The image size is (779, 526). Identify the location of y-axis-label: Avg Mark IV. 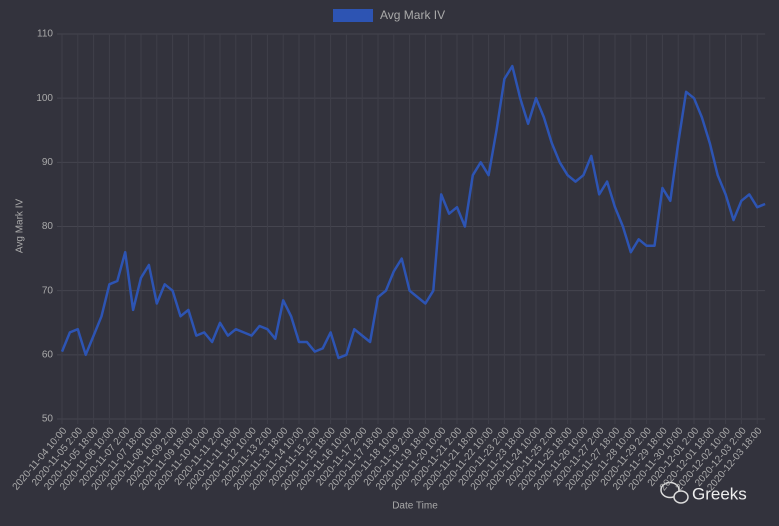
(20, 226).